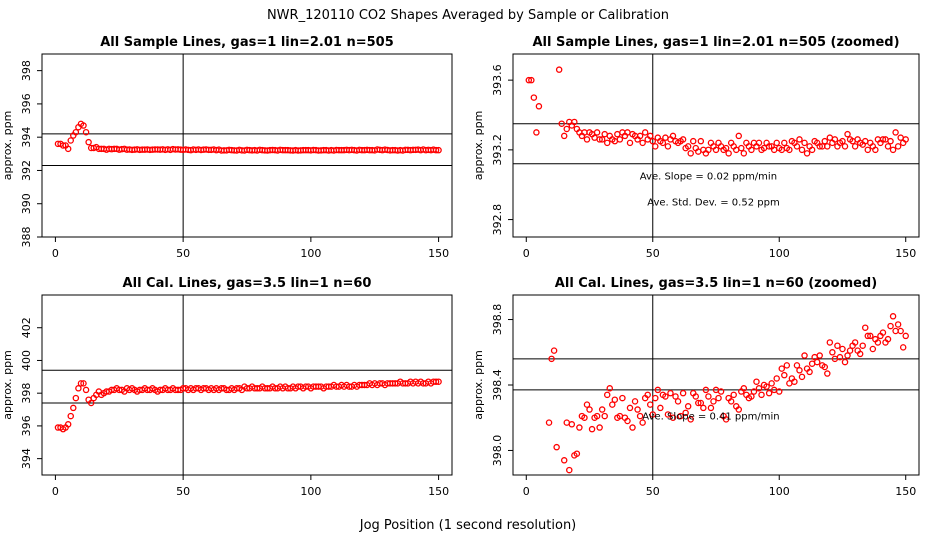 The height and width of the screenshot is (540, 936). I want to click on y-tick-label: 392.8, so click(497, 220).